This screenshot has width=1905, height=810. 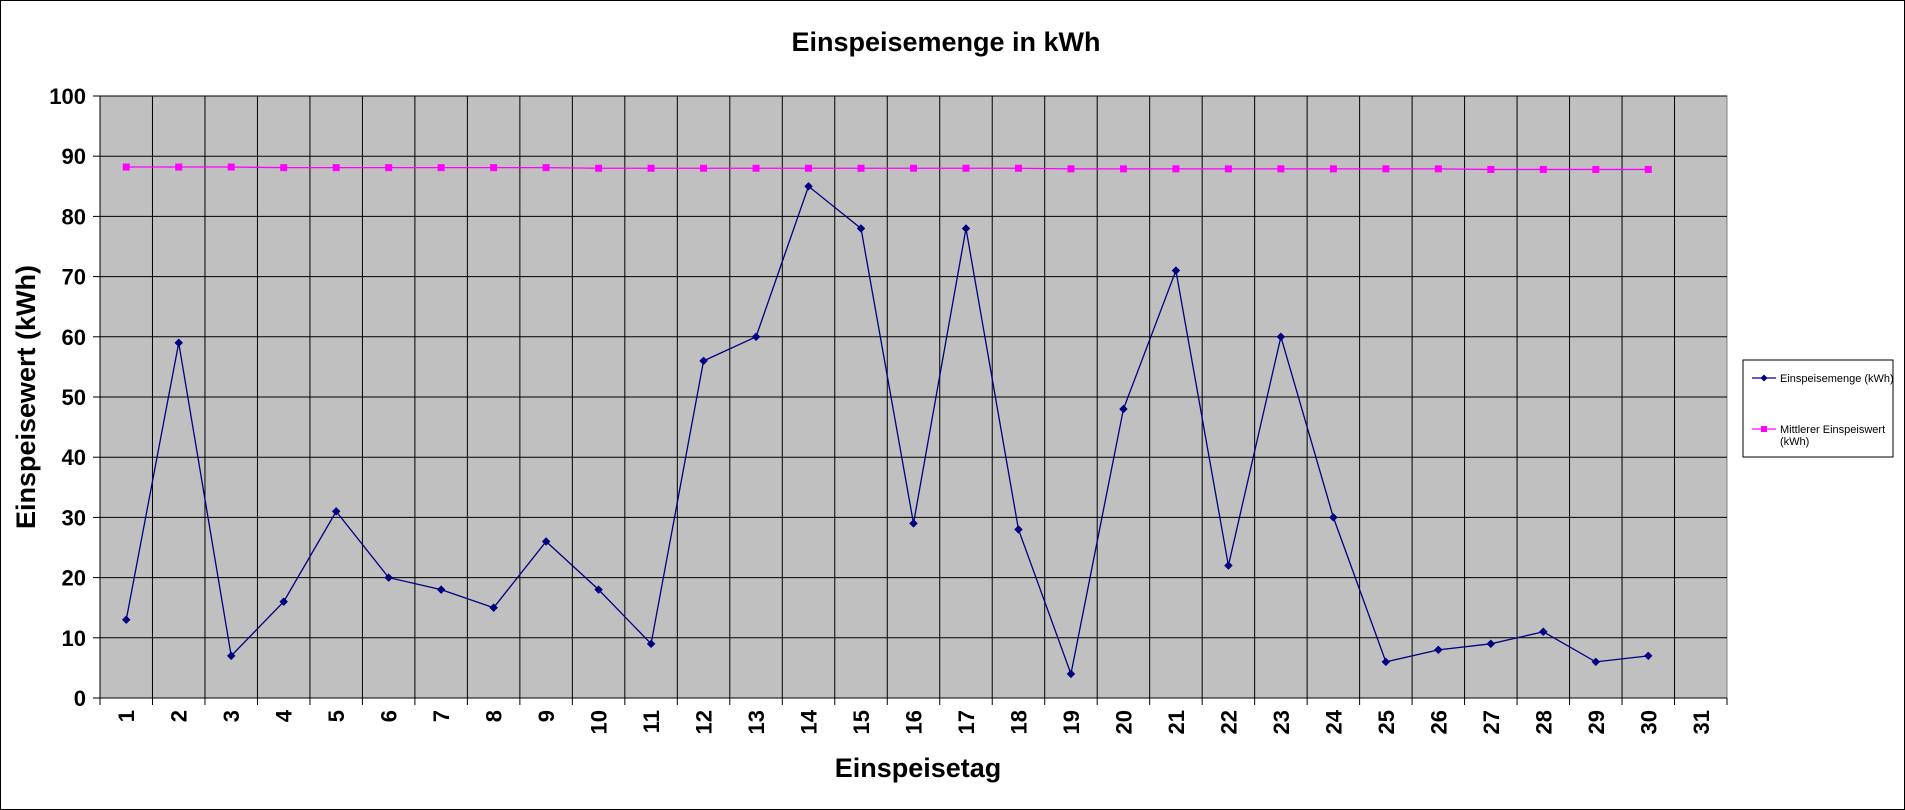 What do you see at coordinates (809, 721) in the screenshot?
I see `x-tick-label: 14` at bounding box center [809, 721].